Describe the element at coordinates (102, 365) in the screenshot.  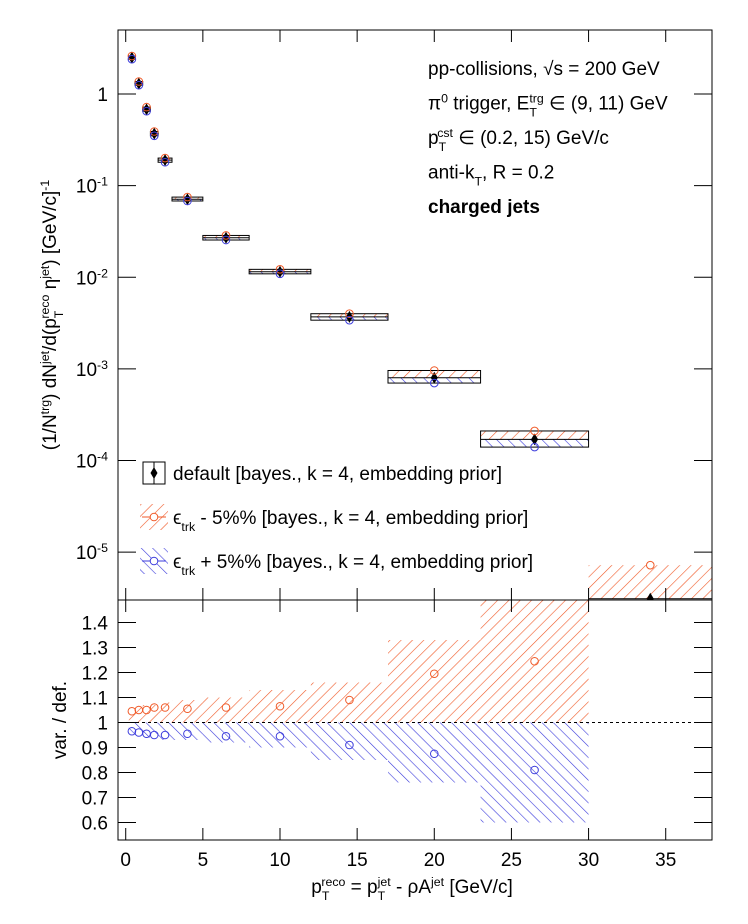
I see `superscript: -3` at that location.